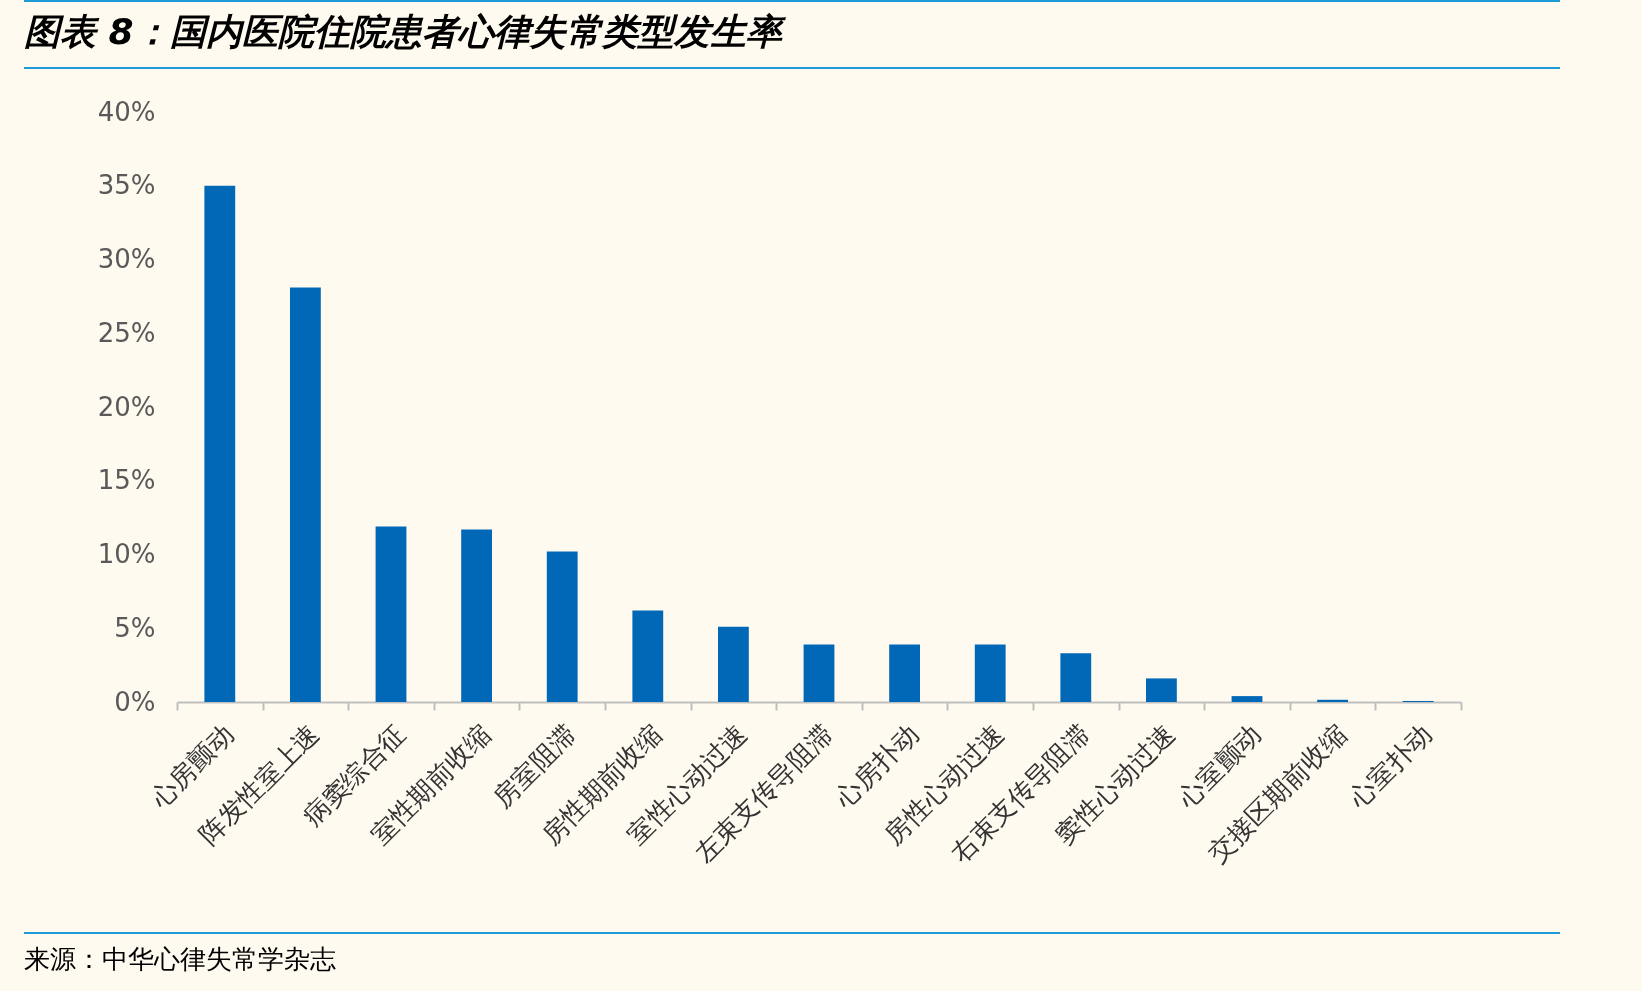 Image resolution: width=1642 pixels, height=991 pixels. I want to click on y-tick-label: 35%, so click(126, 185).